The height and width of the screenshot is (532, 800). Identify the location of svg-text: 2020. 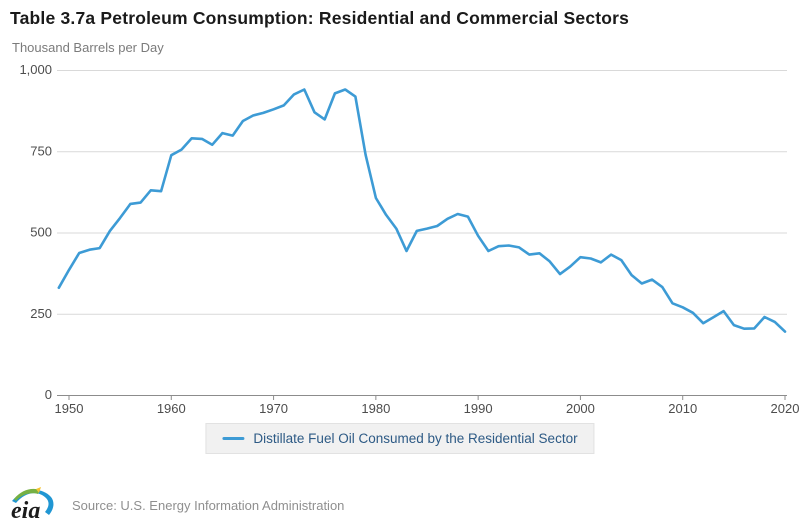
(785, 408).